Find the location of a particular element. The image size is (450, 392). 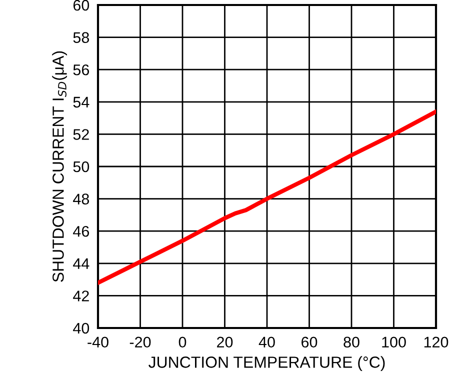

x-tick-label: 40 is located at coordinates (266, 342).